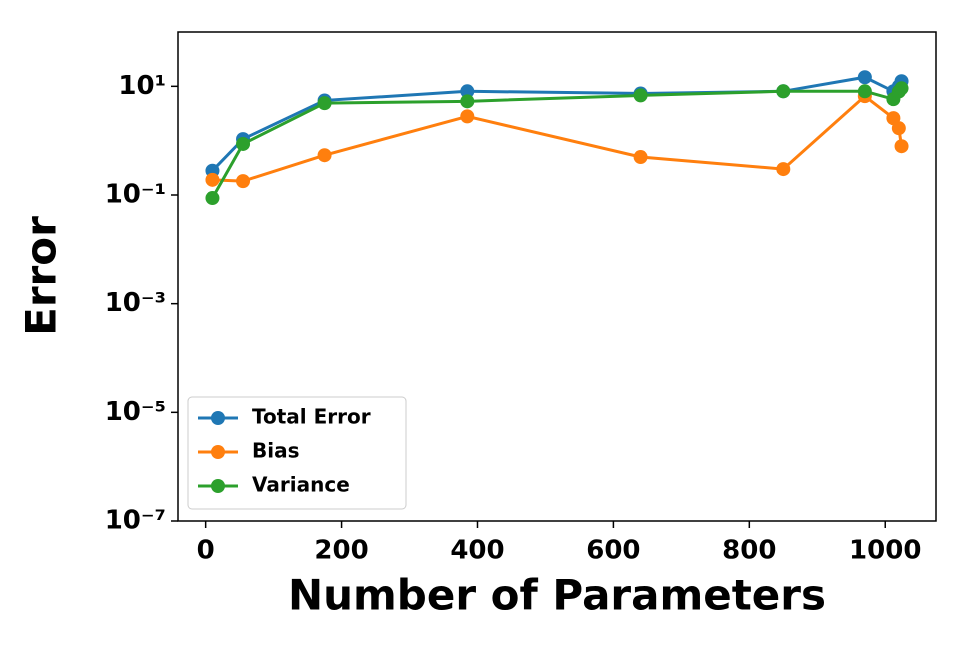 This screenshot has height=646, width=969. I want to click on legend-box, so click(297, 453).